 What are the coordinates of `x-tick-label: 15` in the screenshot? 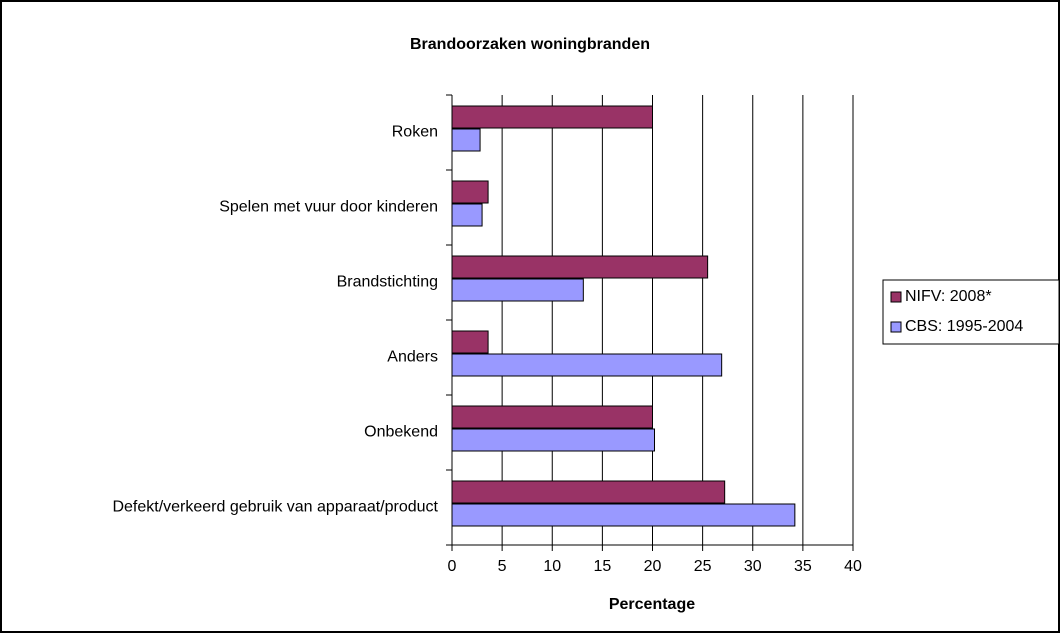 It's located at (602, 566).